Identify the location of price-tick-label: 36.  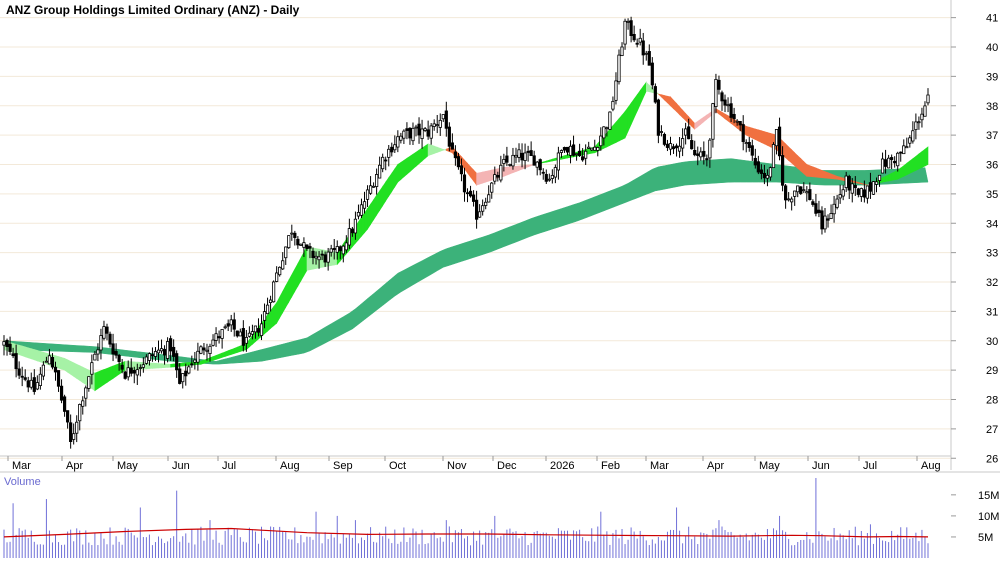
(992, 166).